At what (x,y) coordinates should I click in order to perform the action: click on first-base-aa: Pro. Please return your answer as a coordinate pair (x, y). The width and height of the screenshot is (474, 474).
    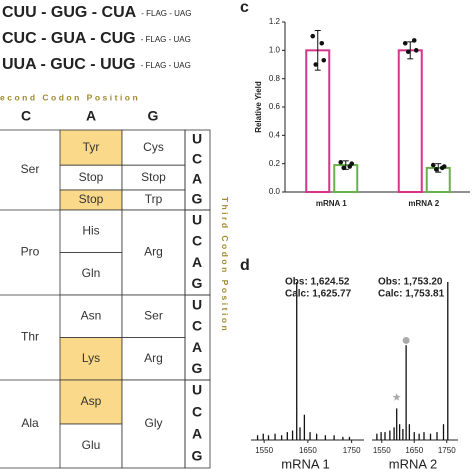
    Looking at the image, I should click on (30, 252).